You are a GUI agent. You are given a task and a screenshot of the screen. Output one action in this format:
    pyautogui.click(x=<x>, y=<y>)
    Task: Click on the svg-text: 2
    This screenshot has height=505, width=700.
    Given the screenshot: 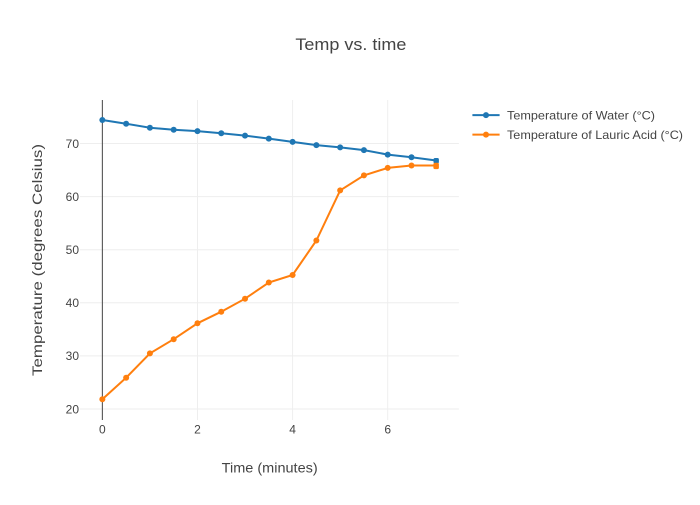 What is the action you would take?
    pyautogui.click(x=197, y=430)
    